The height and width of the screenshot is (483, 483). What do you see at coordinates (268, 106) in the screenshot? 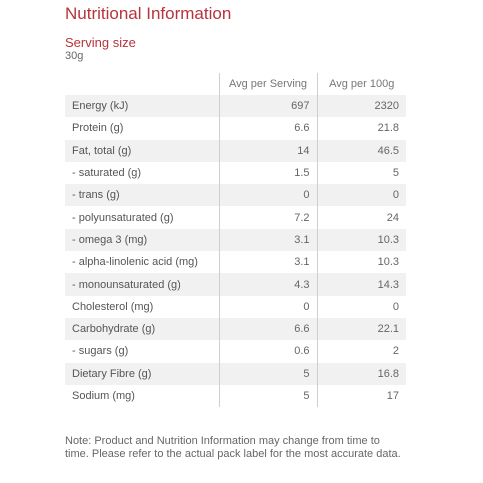
I see `value-per-serving: 697` at bounding box center [268, 106].